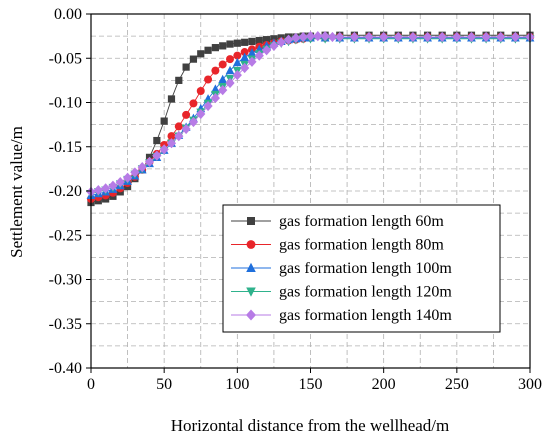  Describe the element at coordinates (65, 324) in the screenshot. I see `y-tick-label: -0.35` at that location.